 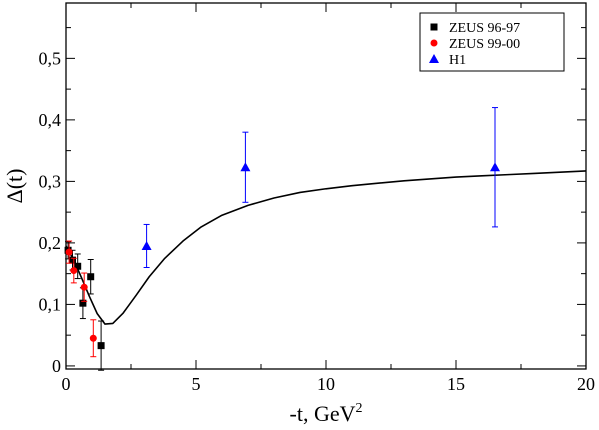 I want to click on x-tick-label: 15, so click(x=456, y=384).